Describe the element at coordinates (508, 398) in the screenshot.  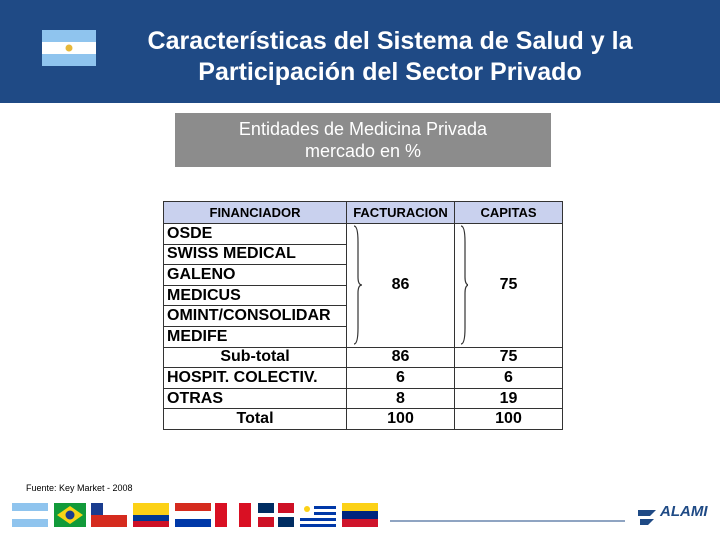
I see `cell: 19` at that location.